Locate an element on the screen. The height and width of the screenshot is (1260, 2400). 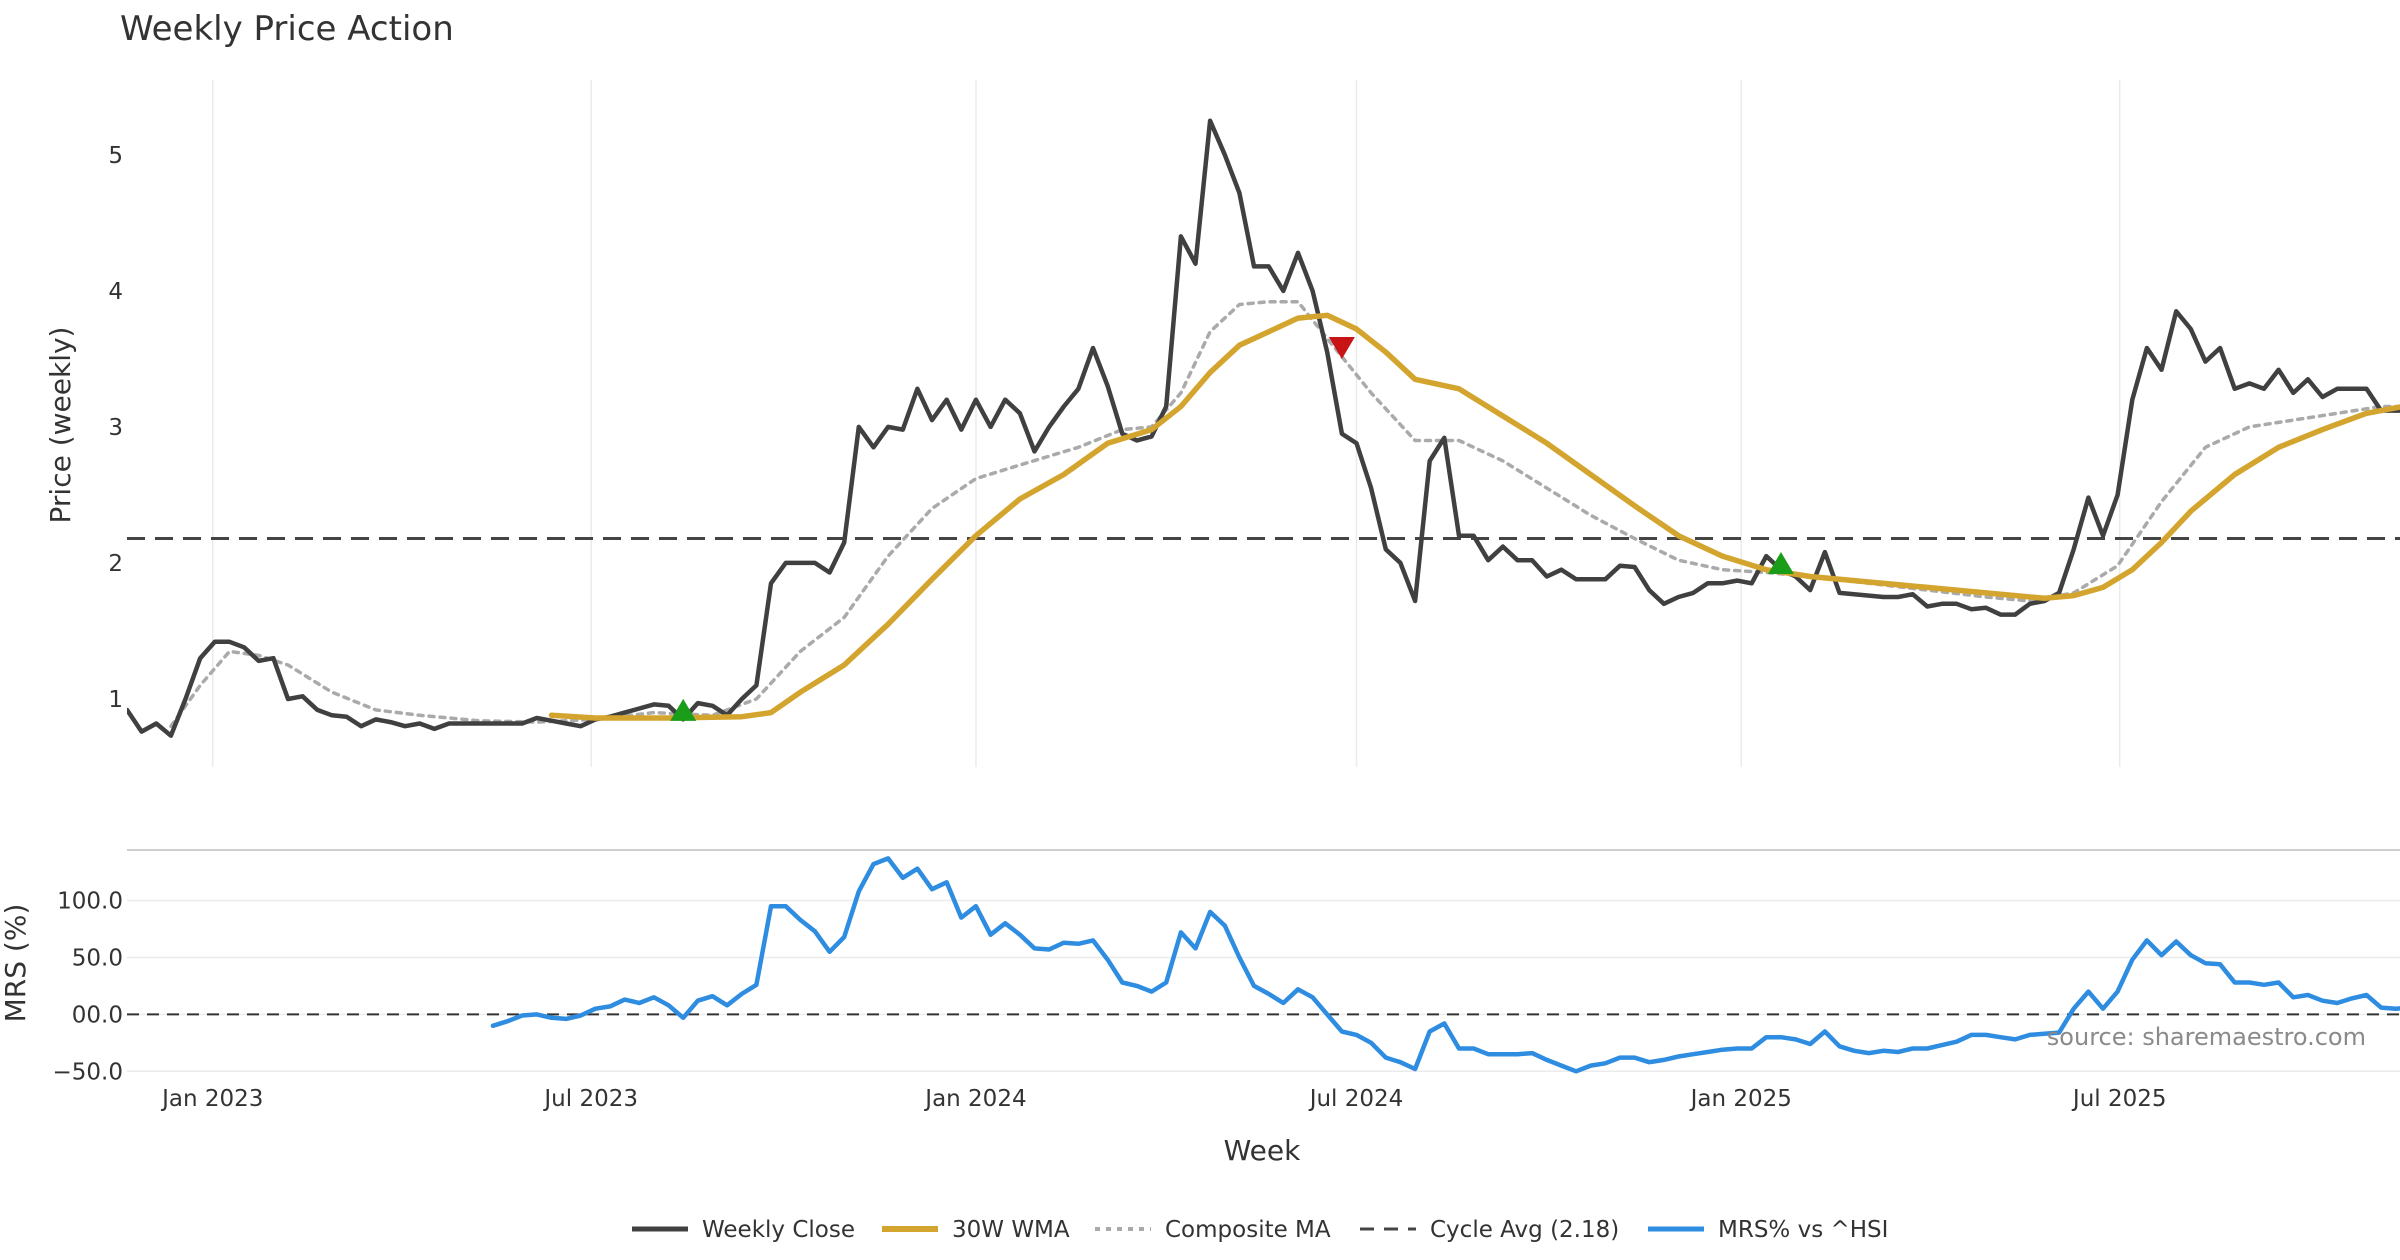
price-y-ticks: 1 2 3 4 5 is located at coordinates (115, 428).